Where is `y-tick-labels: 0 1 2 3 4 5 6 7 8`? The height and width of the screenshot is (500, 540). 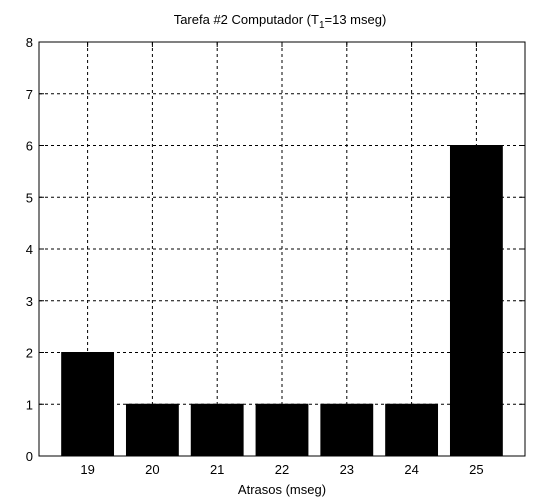
y-tick-labels: 0 1 2 3 4 5 6 7 8 is located at coordinates (29, 249).